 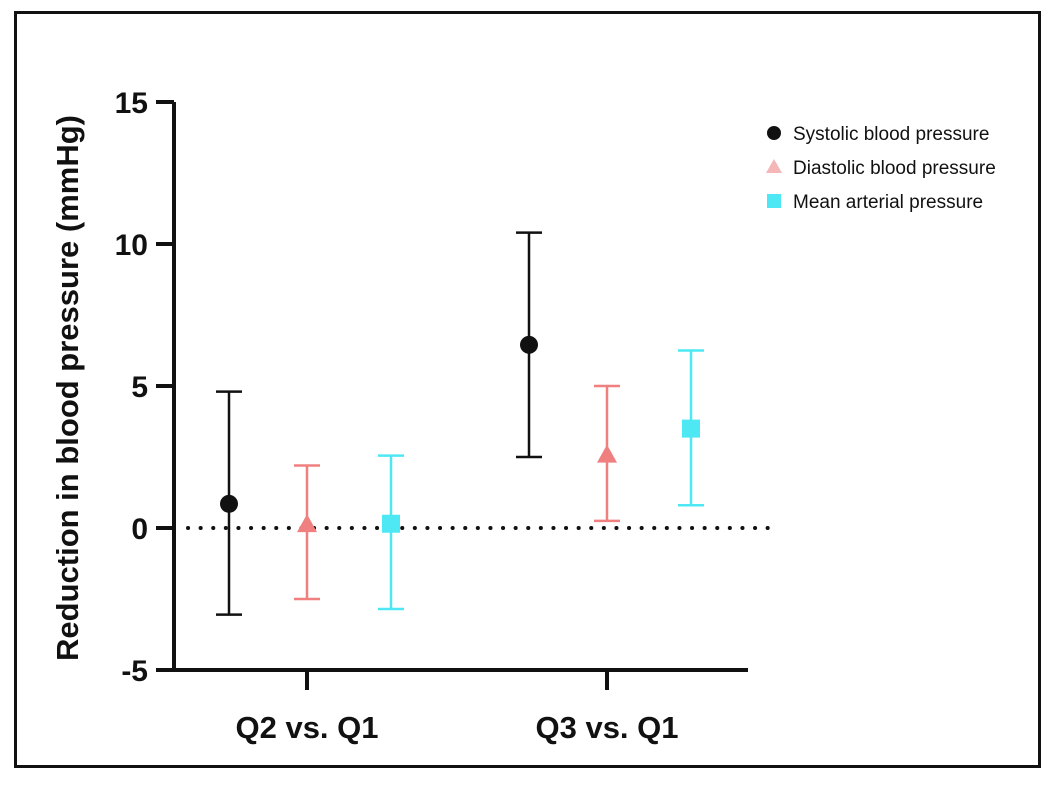 I want to click on y-tick-label: 10, so click(x=131, y=245).